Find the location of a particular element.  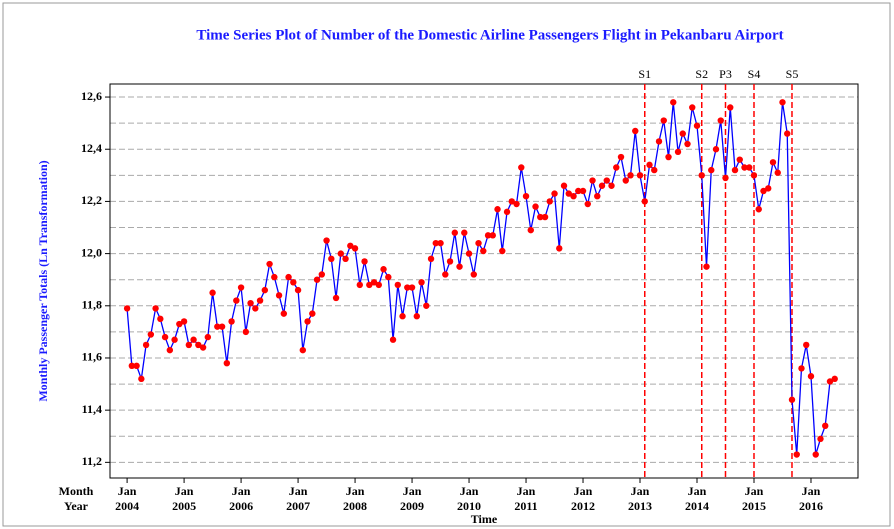

x-tick-label: 2010 is located at coordinates (469, 506).